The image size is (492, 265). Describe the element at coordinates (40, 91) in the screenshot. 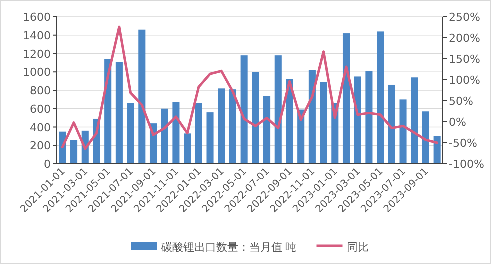

I see `y-tick-label: 800` at that location.